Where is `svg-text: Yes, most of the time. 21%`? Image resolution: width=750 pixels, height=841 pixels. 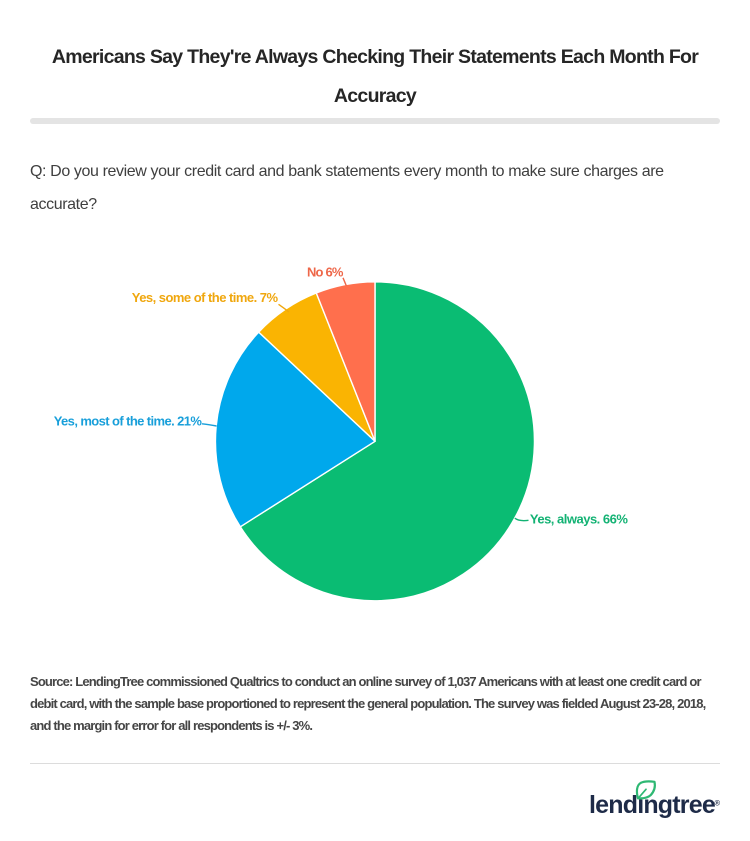 svg-text: Yes, most of the time. 21% is located at coordinates (128, 421).